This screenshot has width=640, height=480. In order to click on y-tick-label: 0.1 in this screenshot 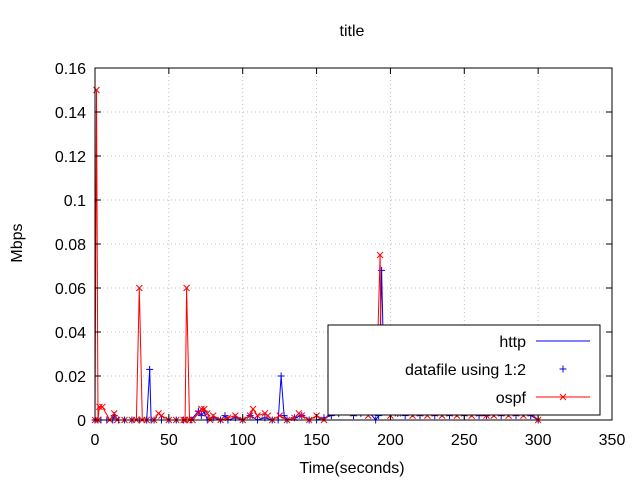, I will do `click(75, 201)`.